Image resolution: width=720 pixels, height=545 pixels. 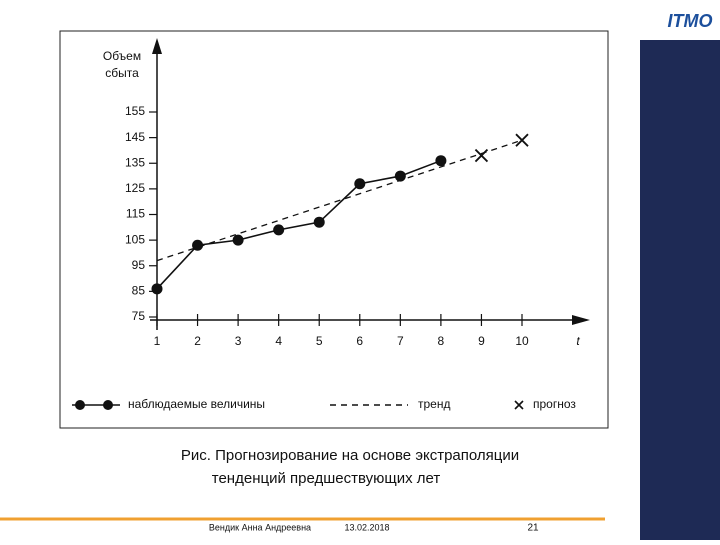 I want to click on side-band, so click(x=680, y=290).